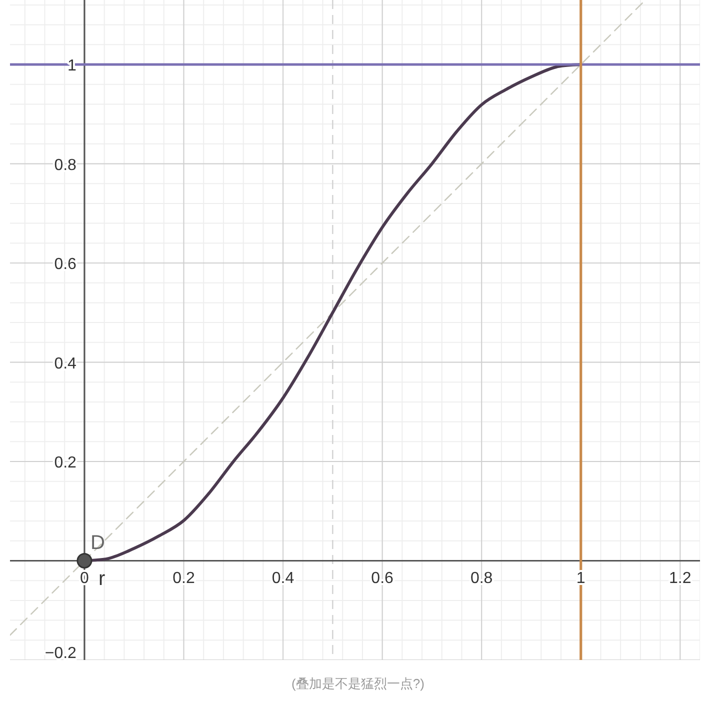  I want to click on x-tick-label: 0.6, so click(382, 578).